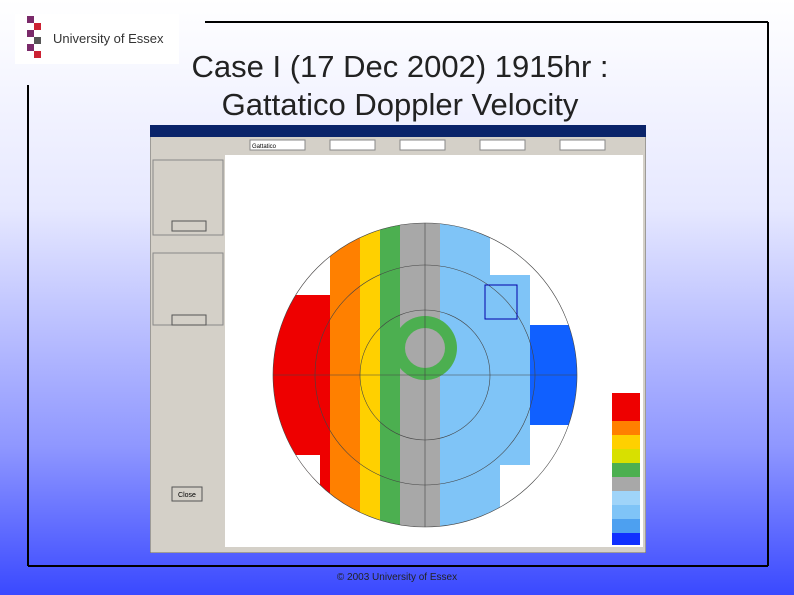 Image resolution: width=794 pixels, height=595 pixels. What do you see at coordinates (264, 147) in the screenshot?
I see `radar-name: Gattatico` at bounding box center [264, 147].